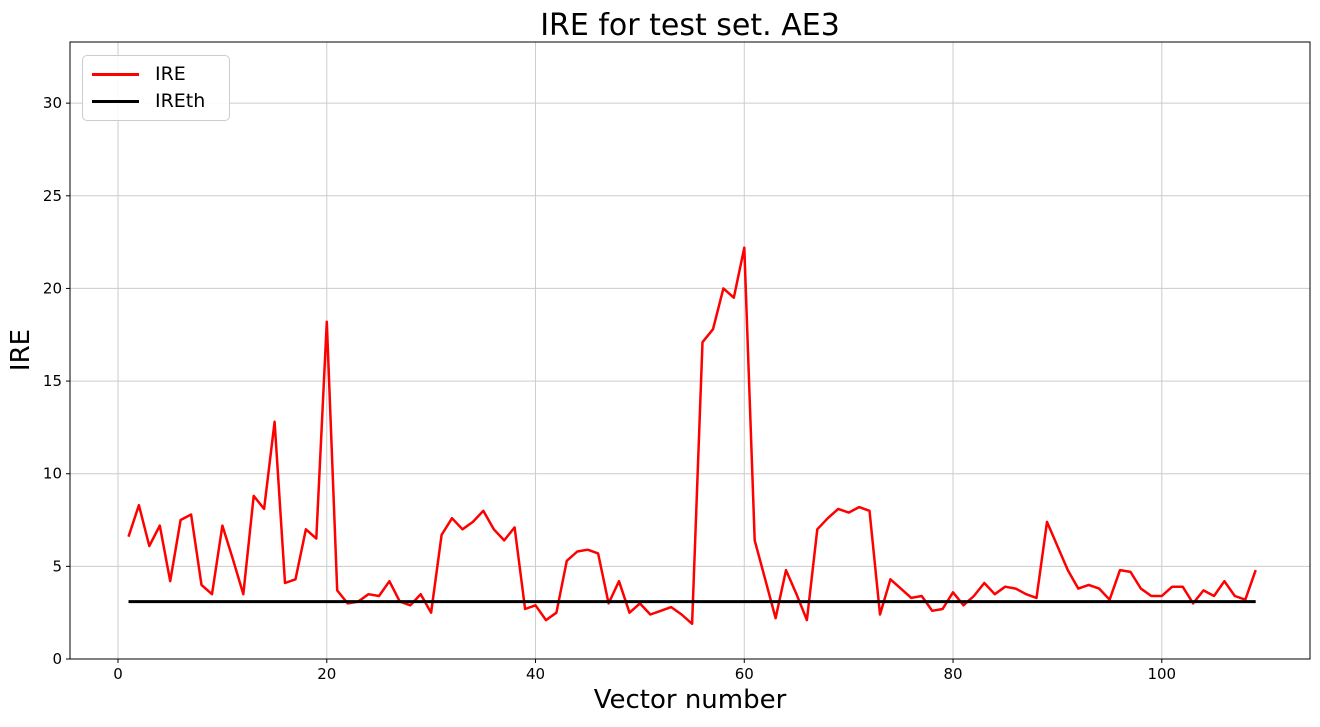  What do you see at coordinates (21, 350) in the screenshot?
I see `y-axis-label: IRE` at bounding box center [21, 350].